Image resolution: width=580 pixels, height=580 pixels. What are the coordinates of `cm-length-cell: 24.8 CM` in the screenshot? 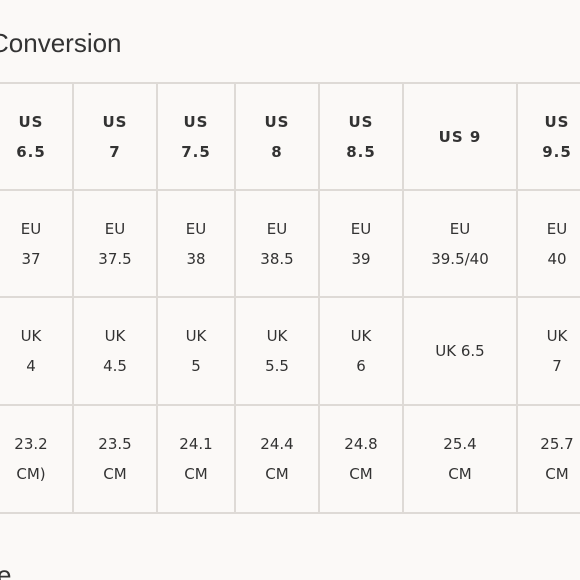 It's located at (361, 459).